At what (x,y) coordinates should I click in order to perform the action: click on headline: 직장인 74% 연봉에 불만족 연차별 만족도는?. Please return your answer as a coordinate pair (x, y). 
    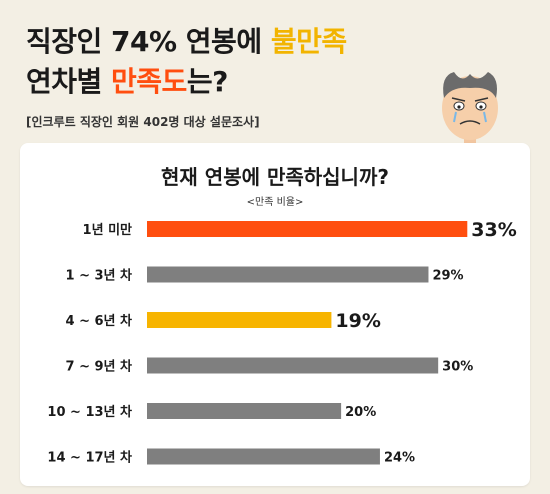
    Looking at the image, I should click on (186, 62).